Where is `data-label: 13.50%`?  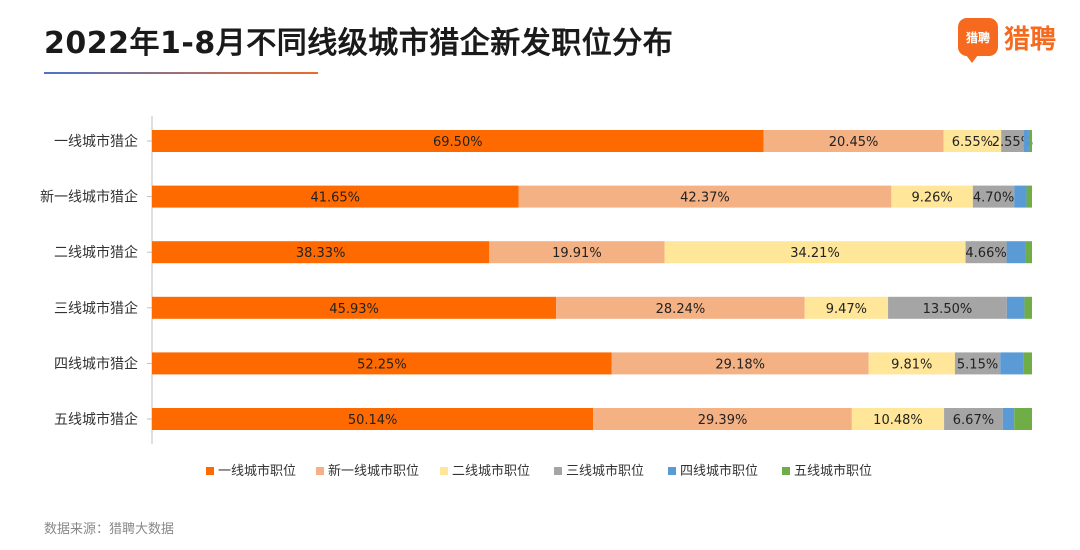
data-label: 13.50% is located at coordinates (948, 309).